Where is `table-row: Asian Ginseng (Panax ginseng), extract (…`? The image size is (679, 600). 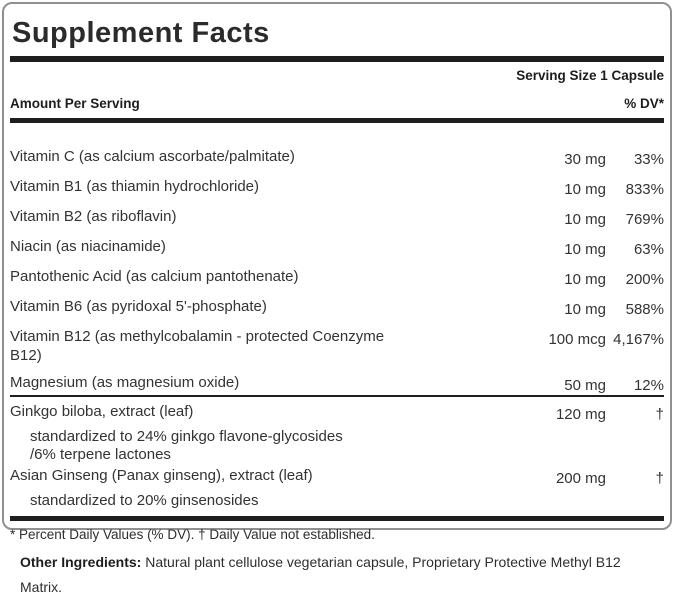
table-row: Asian Ginseng (Panax ginseng), extract (… is located at coordinates (337, 477).